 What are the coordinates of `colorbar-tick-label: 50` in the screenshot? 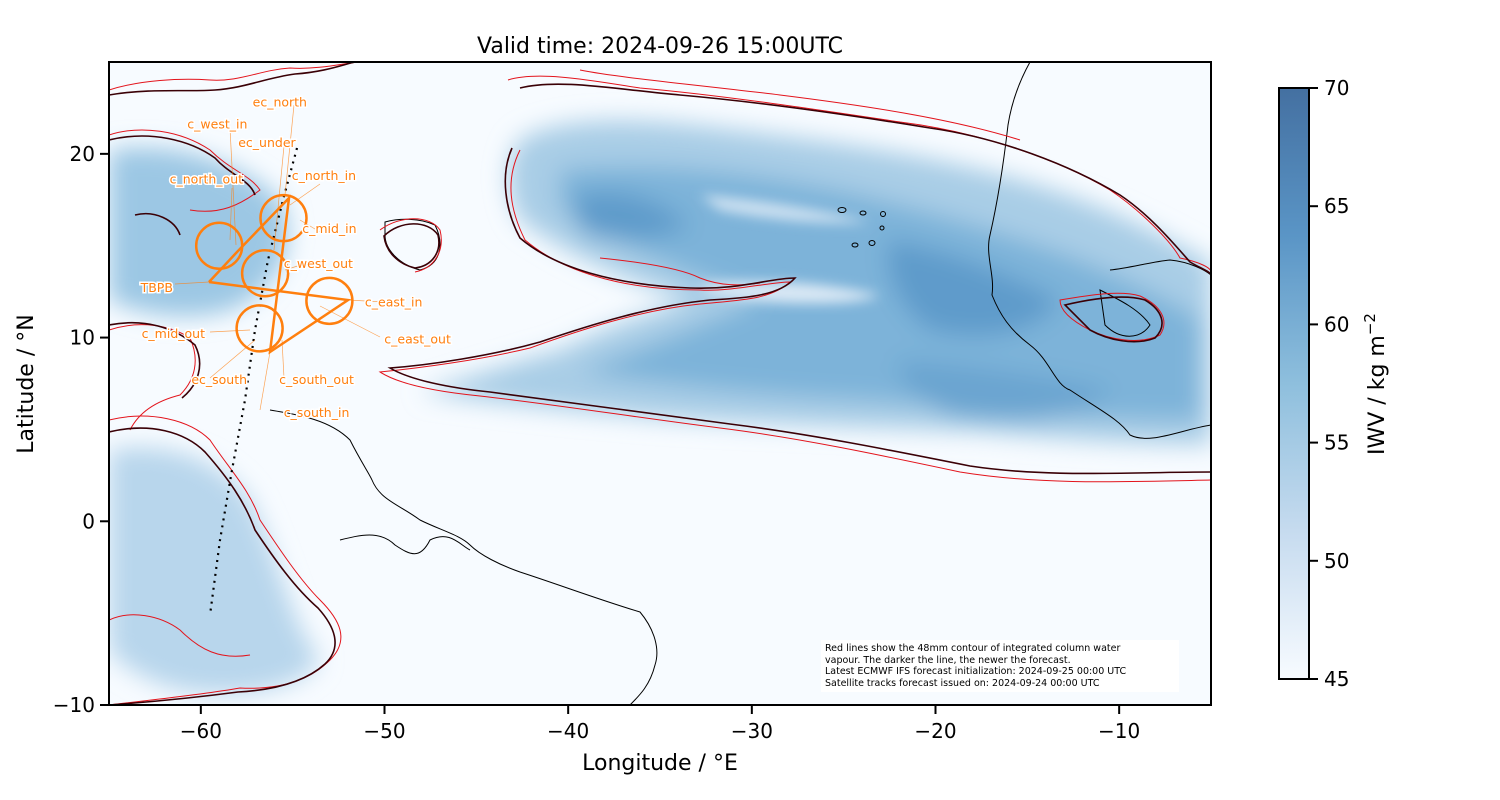 It's located at (1336, 561).